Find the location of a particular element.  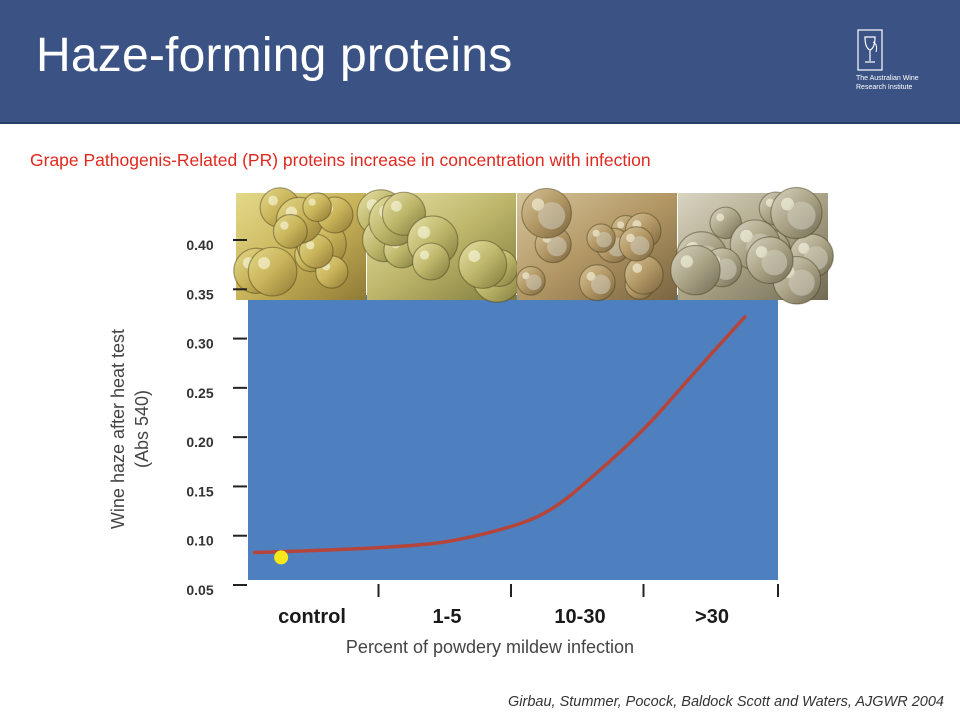

y-tick-label: 0.35 is located at coordinates (199, 294).